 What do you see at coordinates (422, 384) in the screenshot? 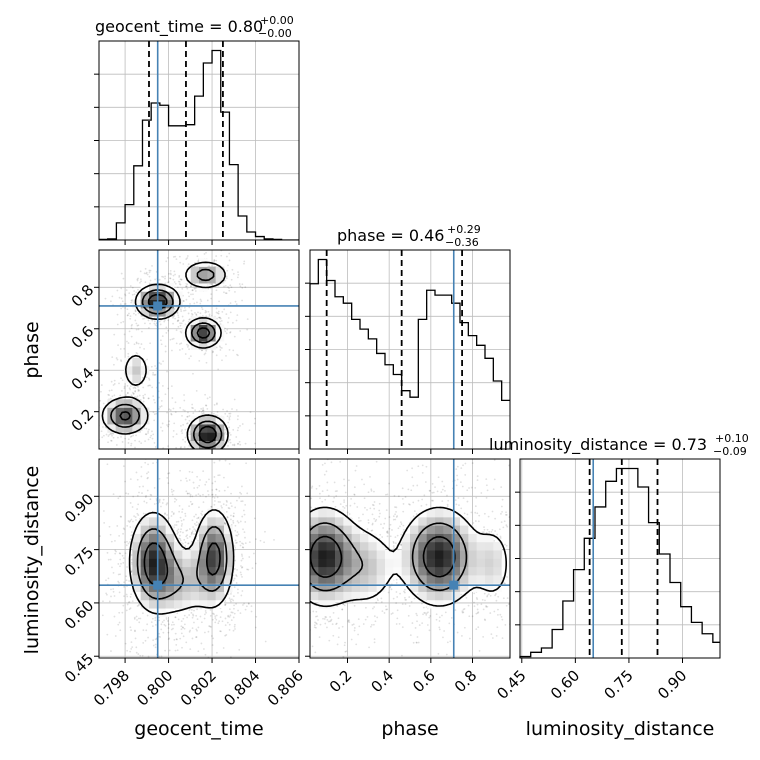
I see `hist-bar` at bounding box center [422, 384].